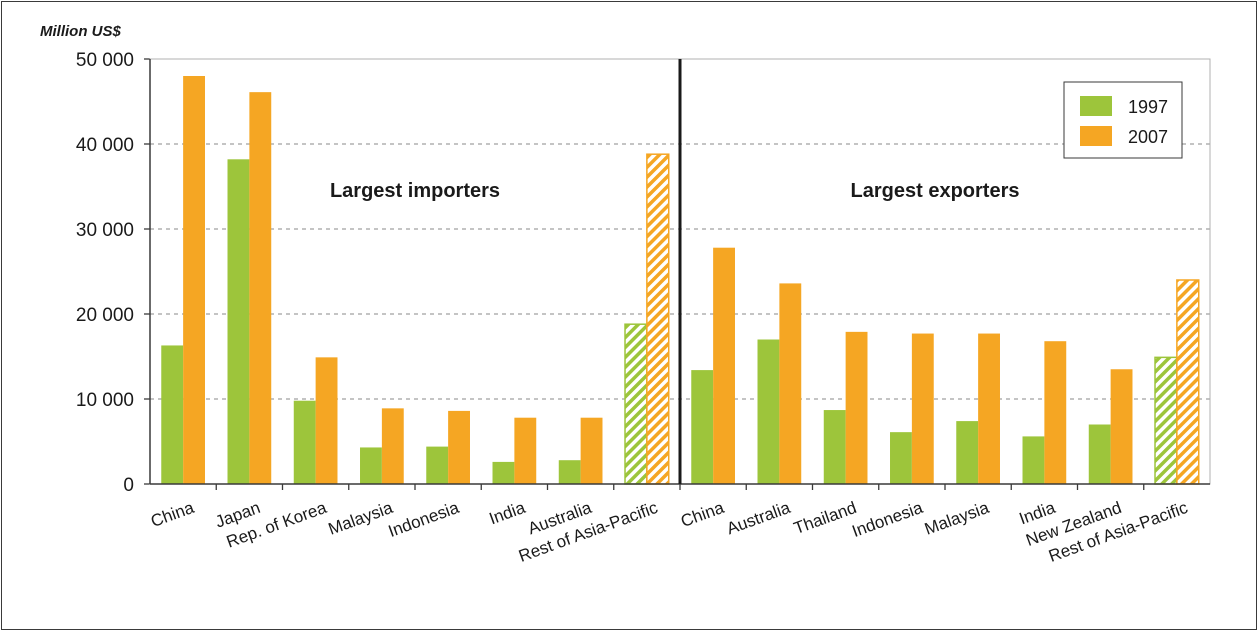 The height and width of the screenshot is (632, 1260). What do you see at coordinates (80, 31) in the screenshot?
I see `y-unit-label: Million US$` at bounding box center [80, 31].